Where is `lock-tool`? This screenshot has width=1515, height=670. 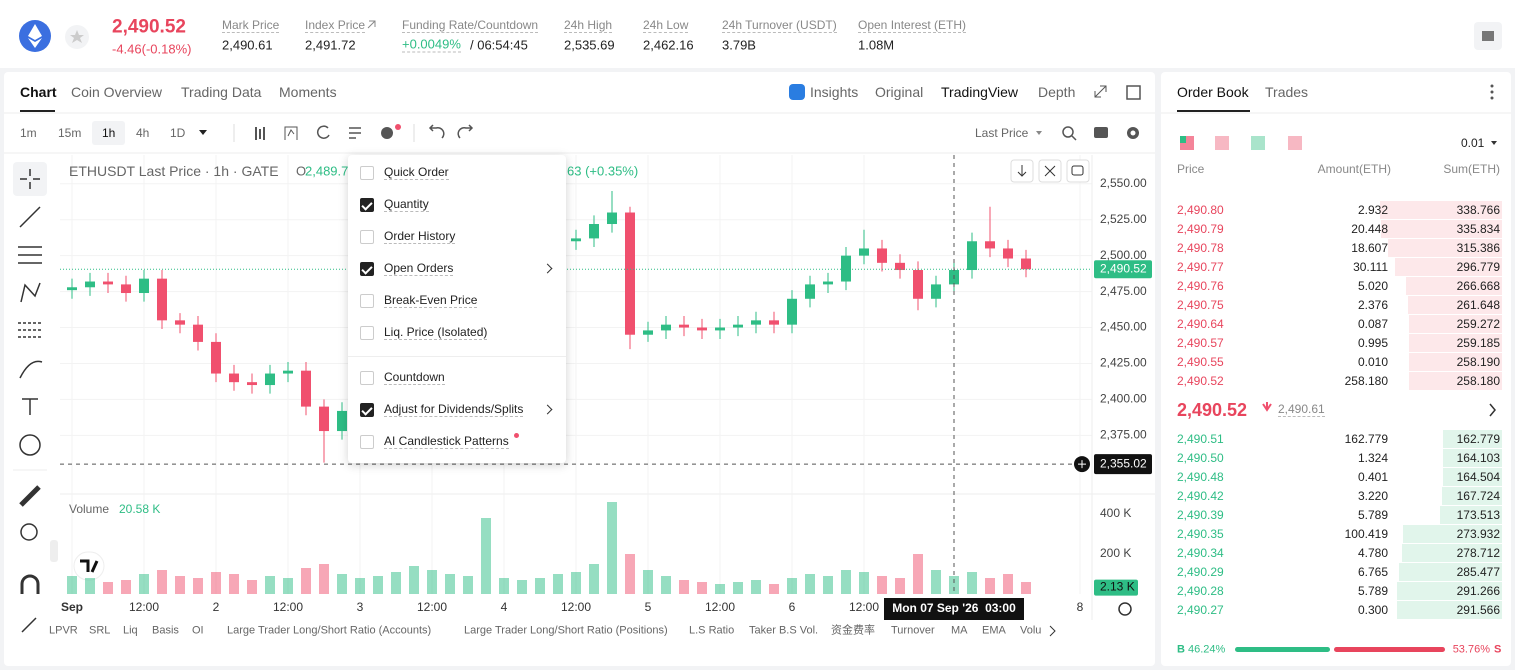
lock-tool is located at coordinates (29, 625).